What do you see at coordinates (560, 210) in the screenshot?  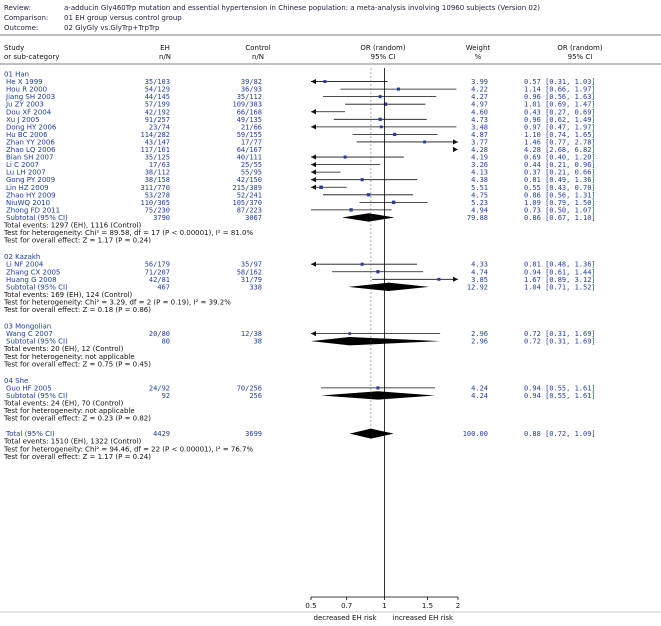 I see `or-ci-text: 0.73 [0.50, 1.07]` at bounding box center [560, 210].